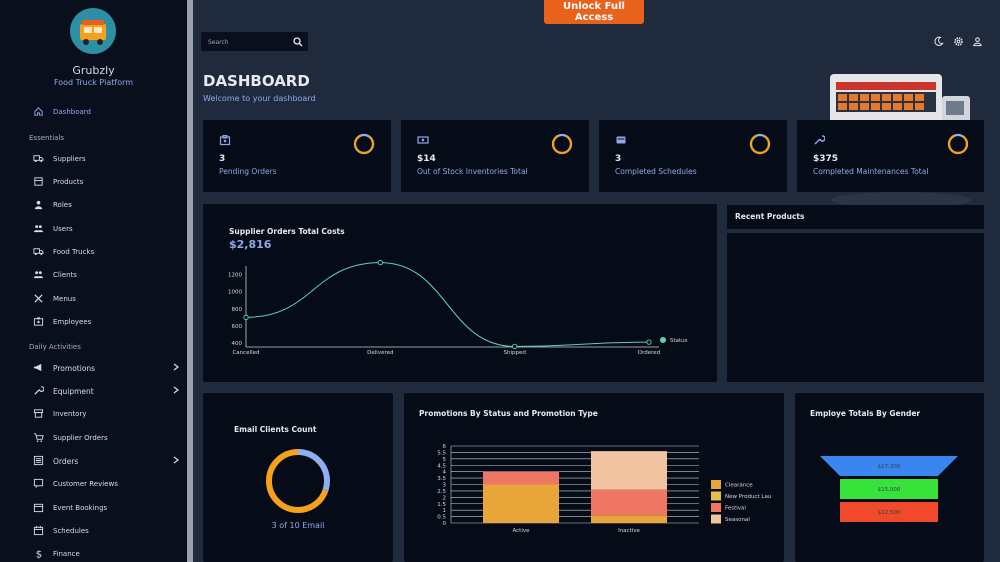 Image resolution: width=1000 pixels, height=562 pixels. I want to click on page-subtitle: Welcome to your dashboard, so click(259, 98).